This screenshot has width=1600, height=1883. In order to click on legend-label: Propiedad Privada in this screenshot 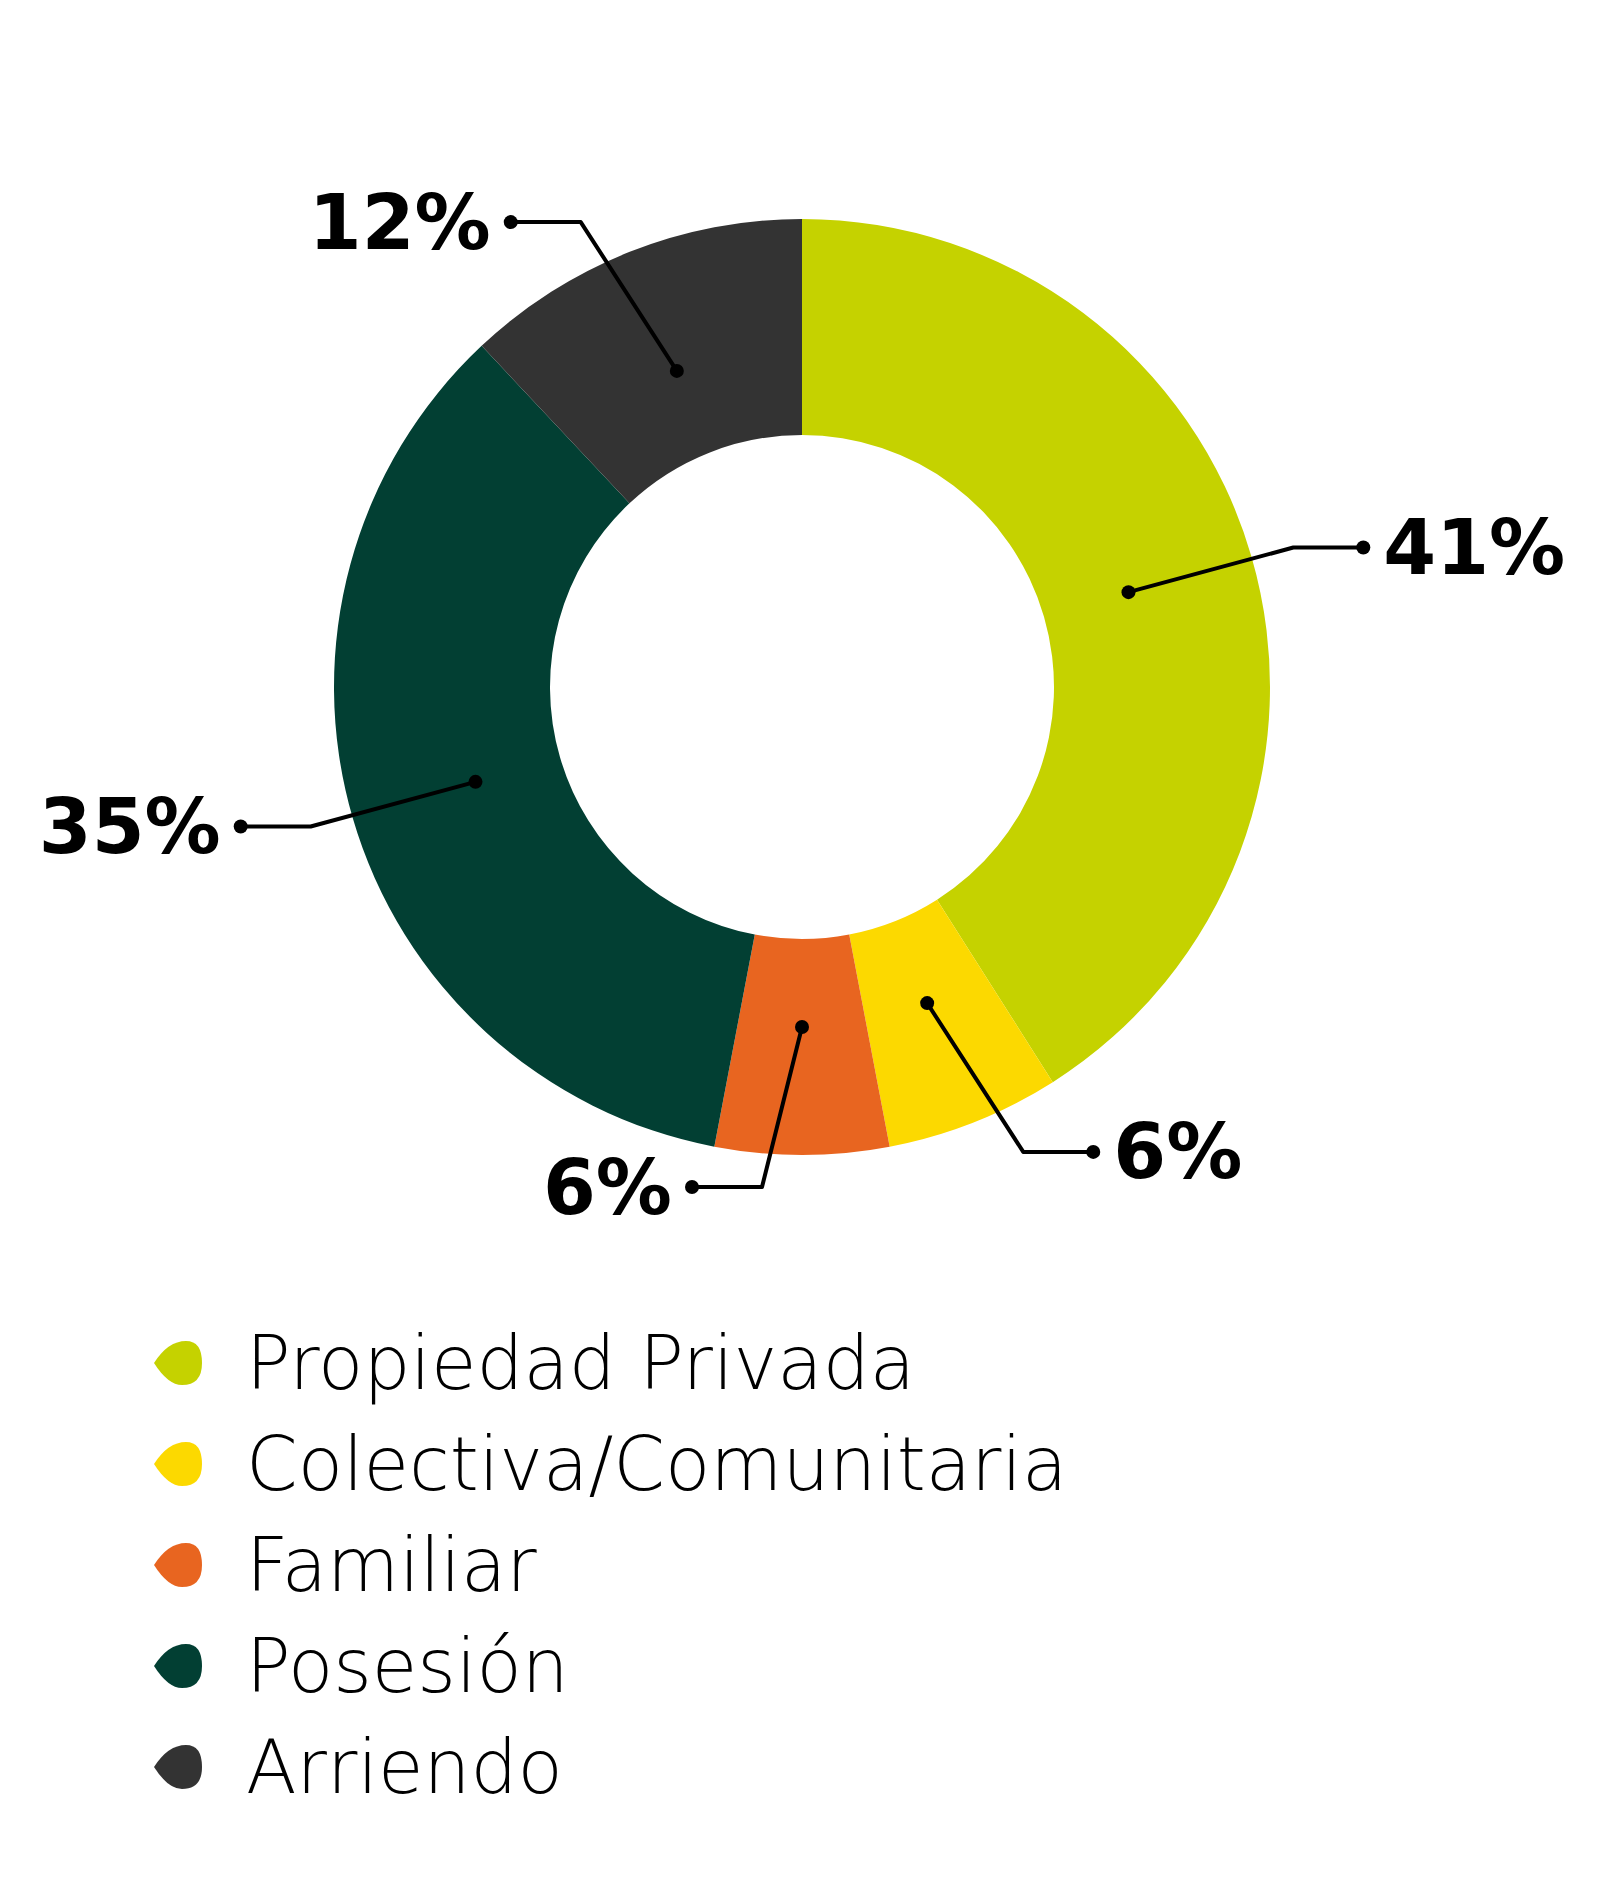, I will do `click(581, 1362)`.